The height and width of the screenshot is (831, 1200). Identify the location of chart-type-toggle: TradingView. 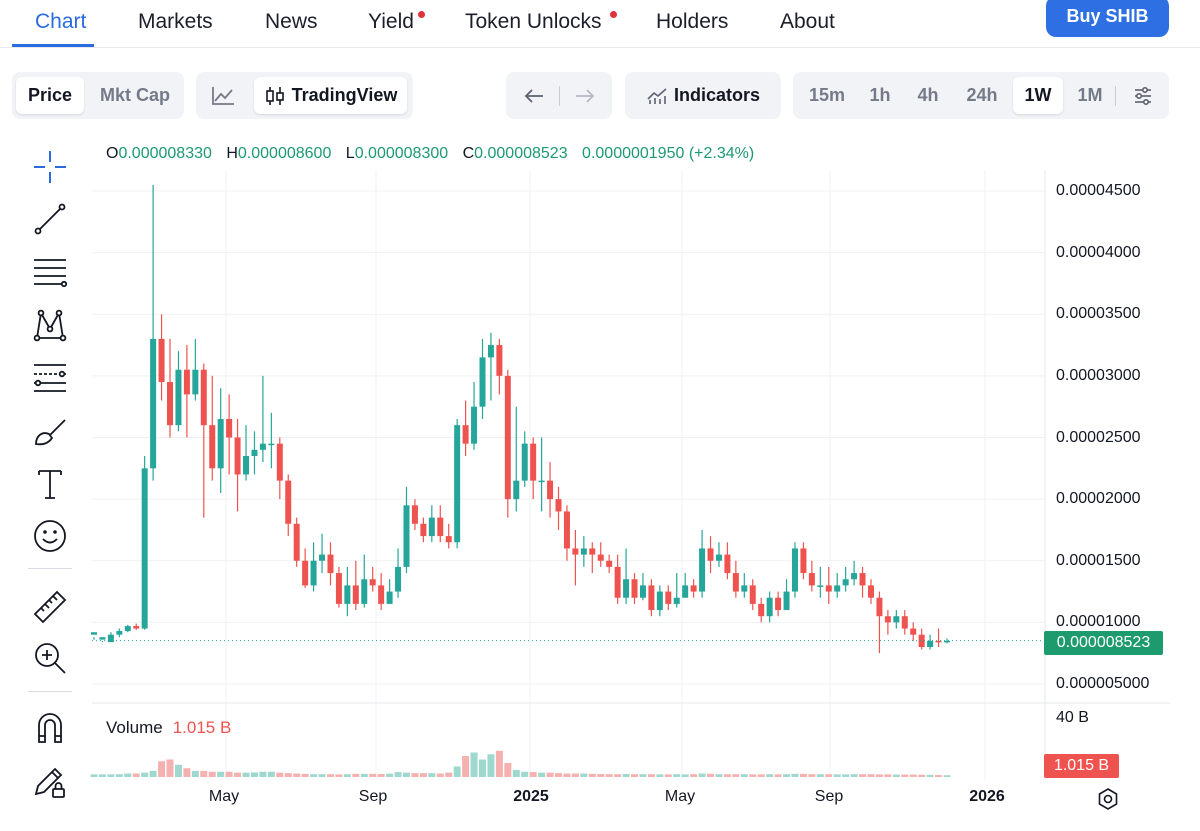
(304, 95).